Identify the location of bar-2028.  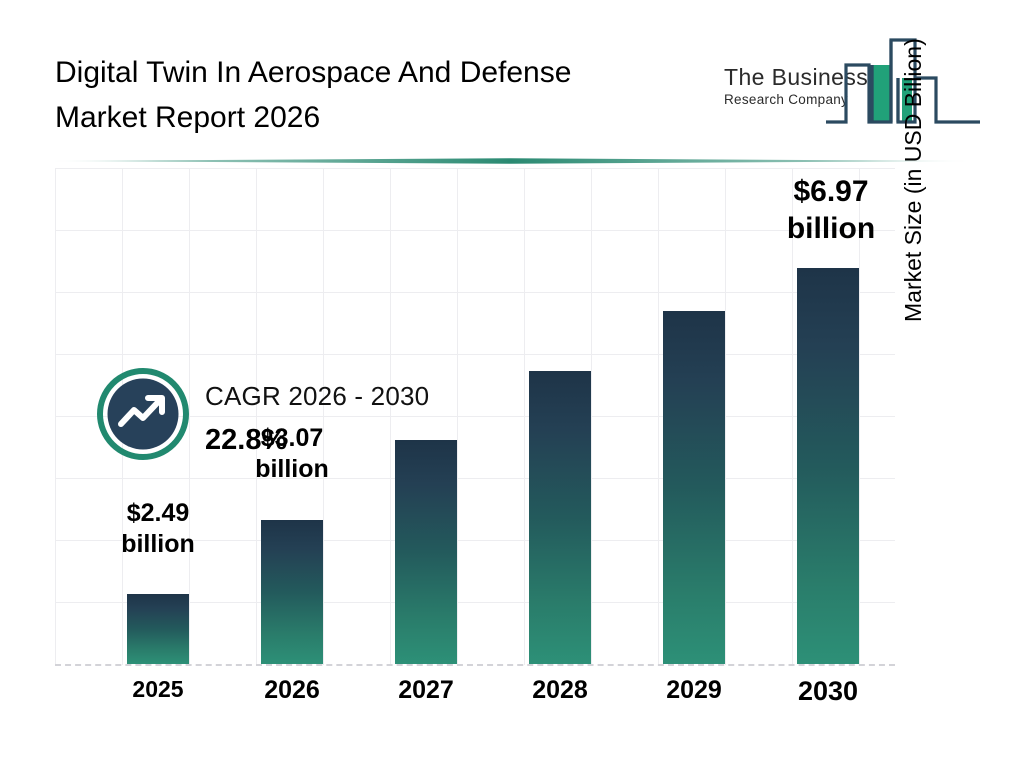
(560, 517).